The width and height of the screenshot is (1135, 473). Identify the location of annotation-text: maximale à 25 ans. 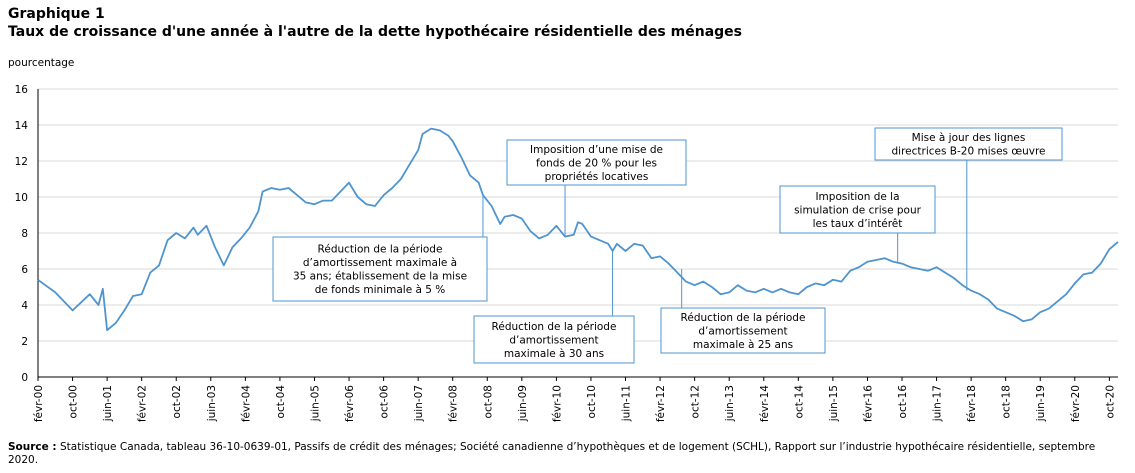
(743, 345).